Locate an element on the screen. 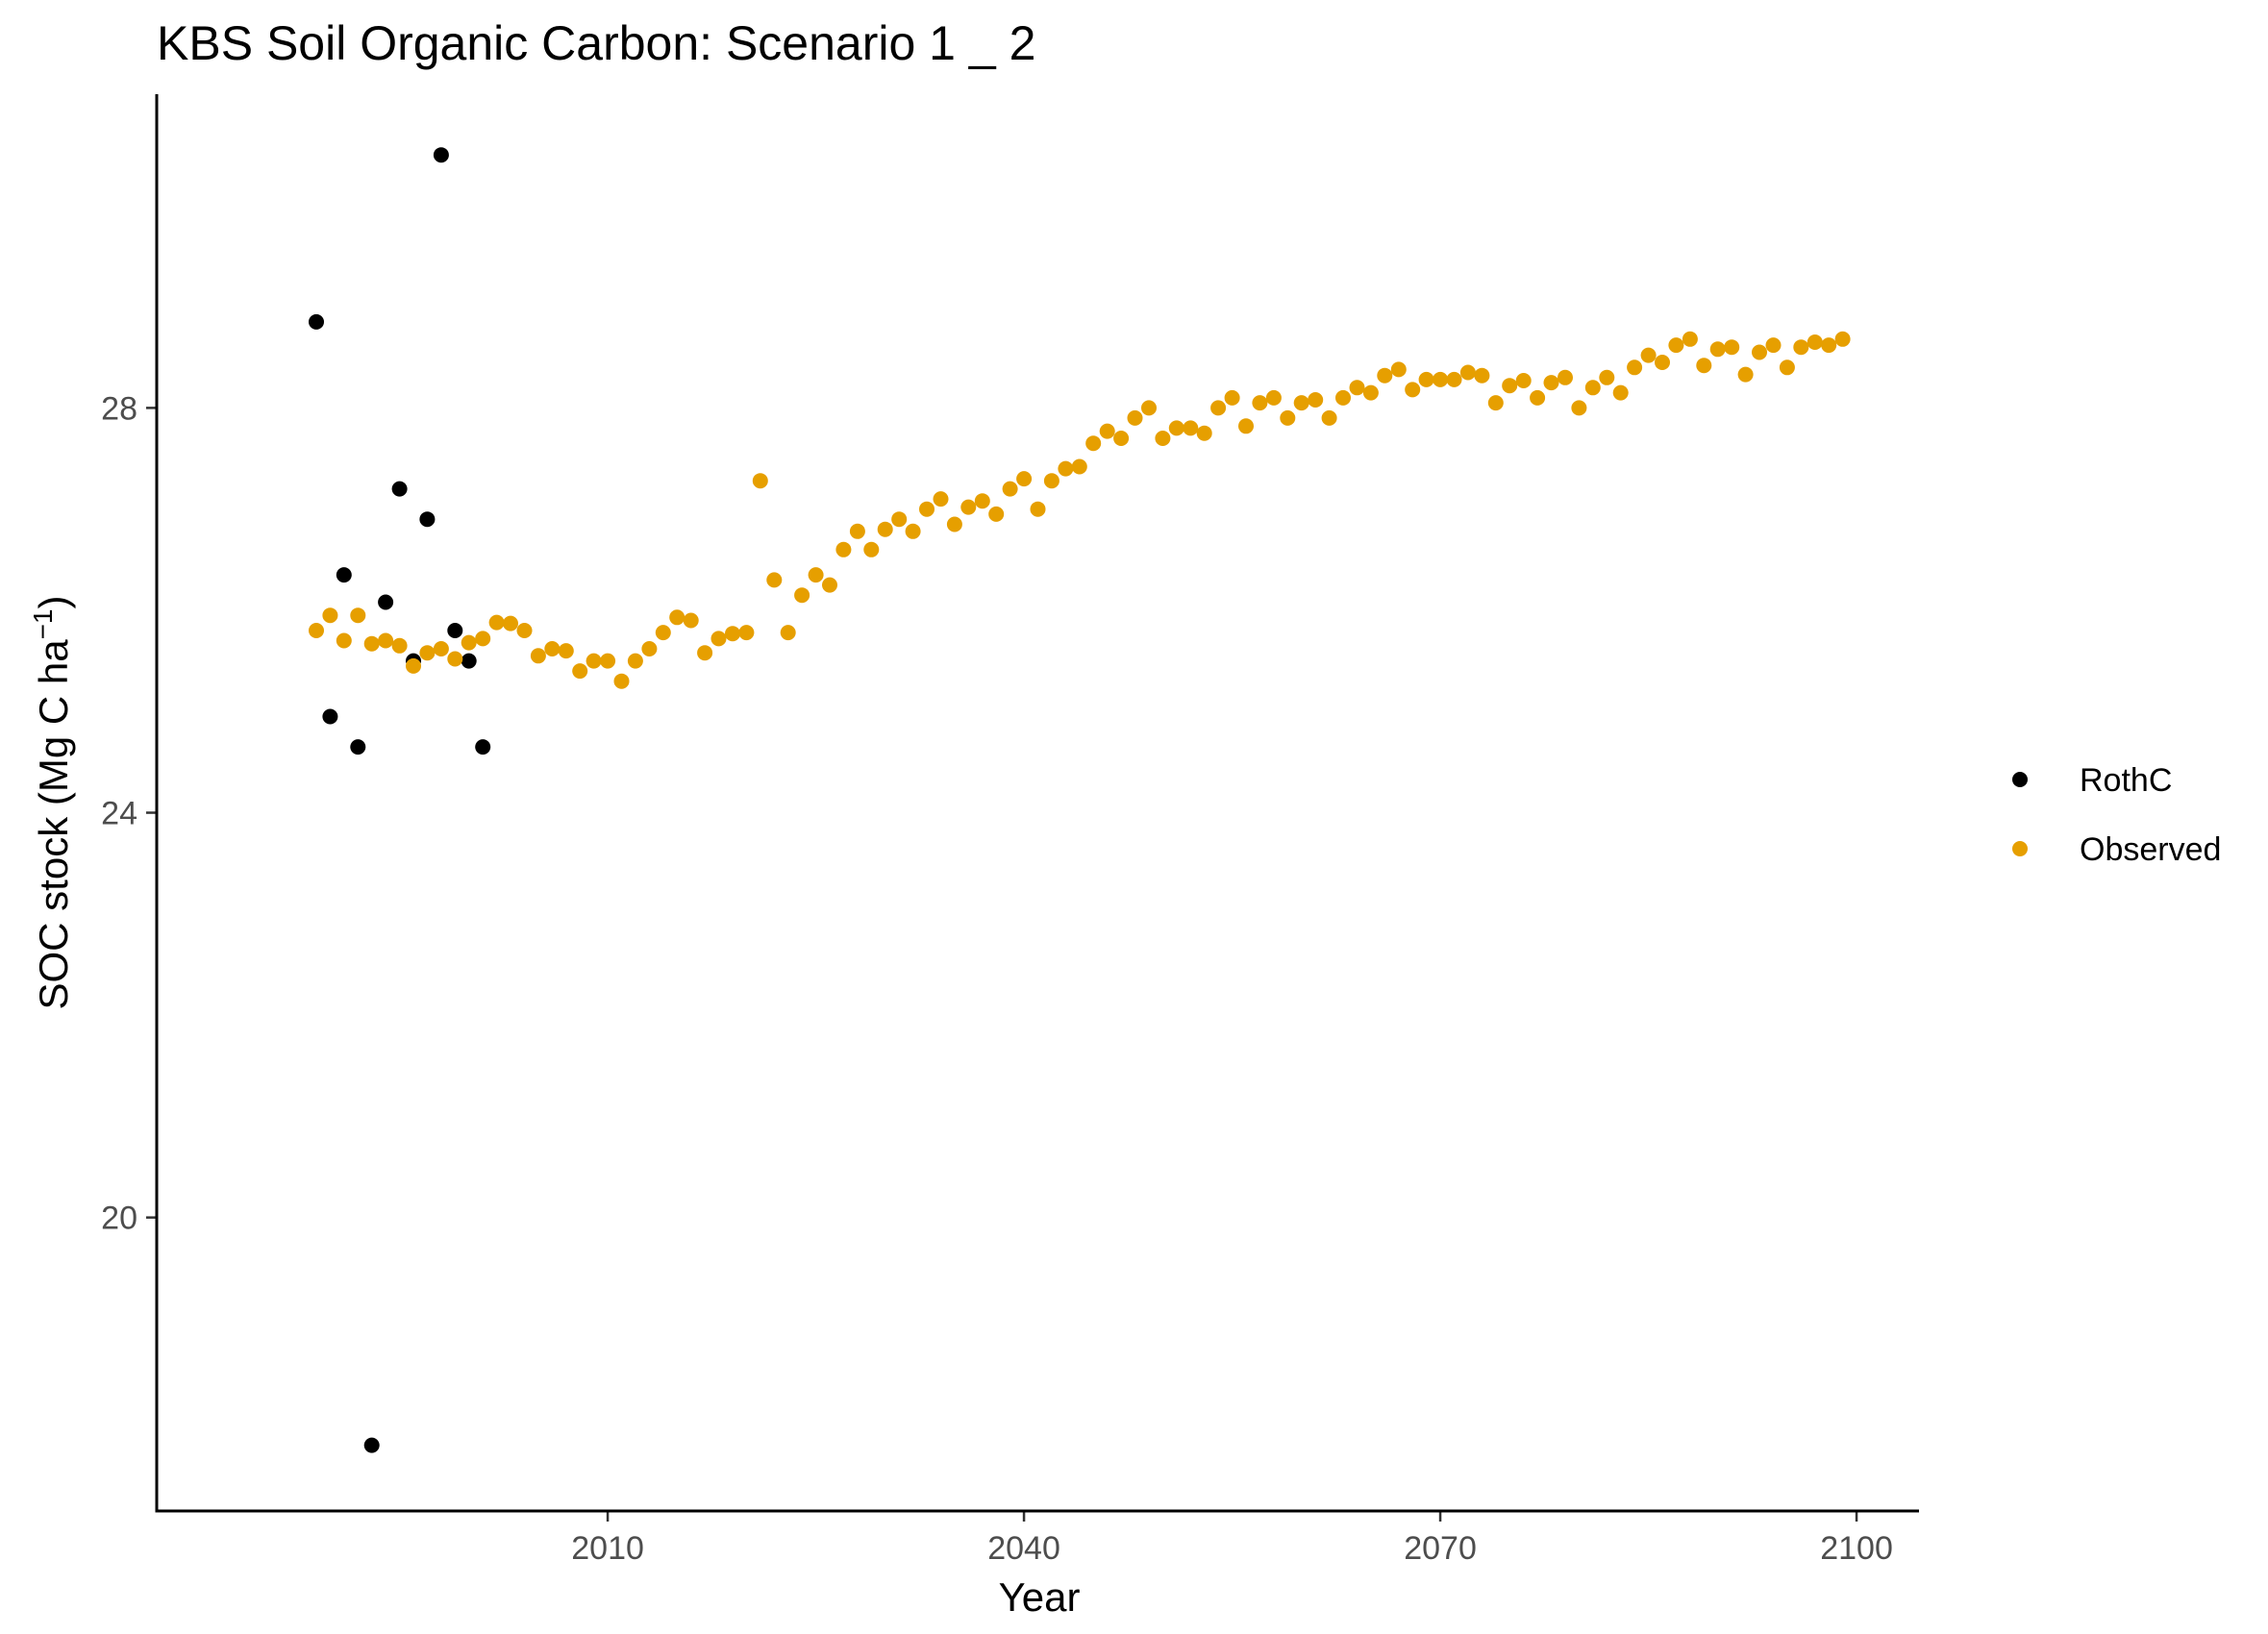 The image size is (2268, 1634). x-tick-label: 2040 is located at coordinates (1023, 1548).